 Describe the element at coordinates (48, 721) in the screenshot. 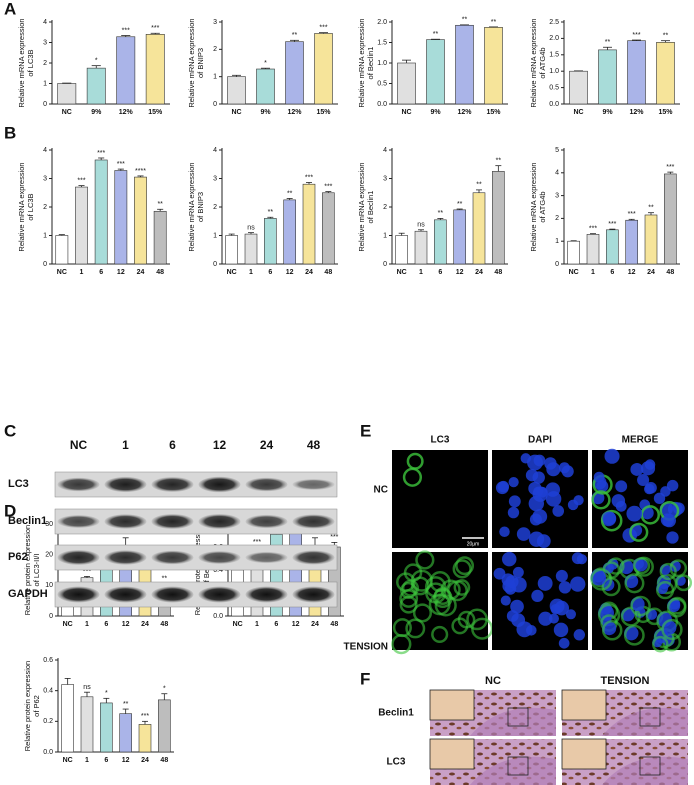

I see `y-tick-label: 0.2` at that location.